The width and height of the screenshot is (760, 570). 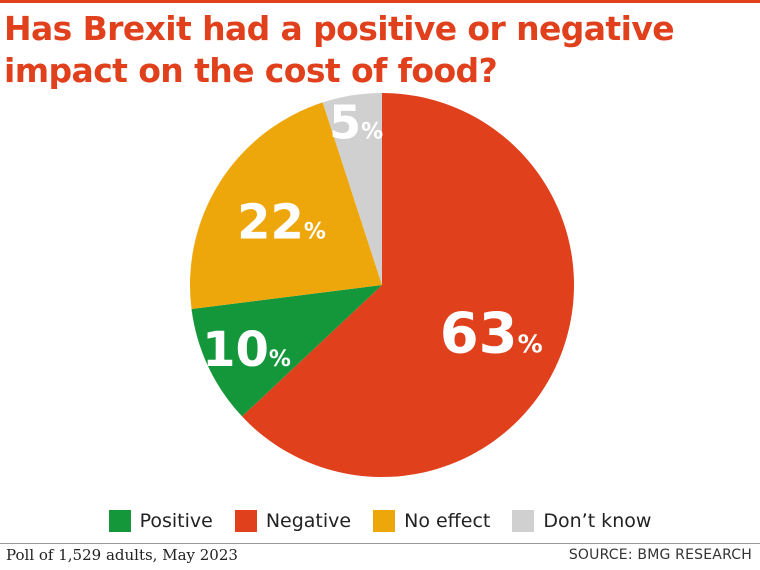 I want to click on legend: Positive Negative No effect Don’t know, so click(x=380, y=521).